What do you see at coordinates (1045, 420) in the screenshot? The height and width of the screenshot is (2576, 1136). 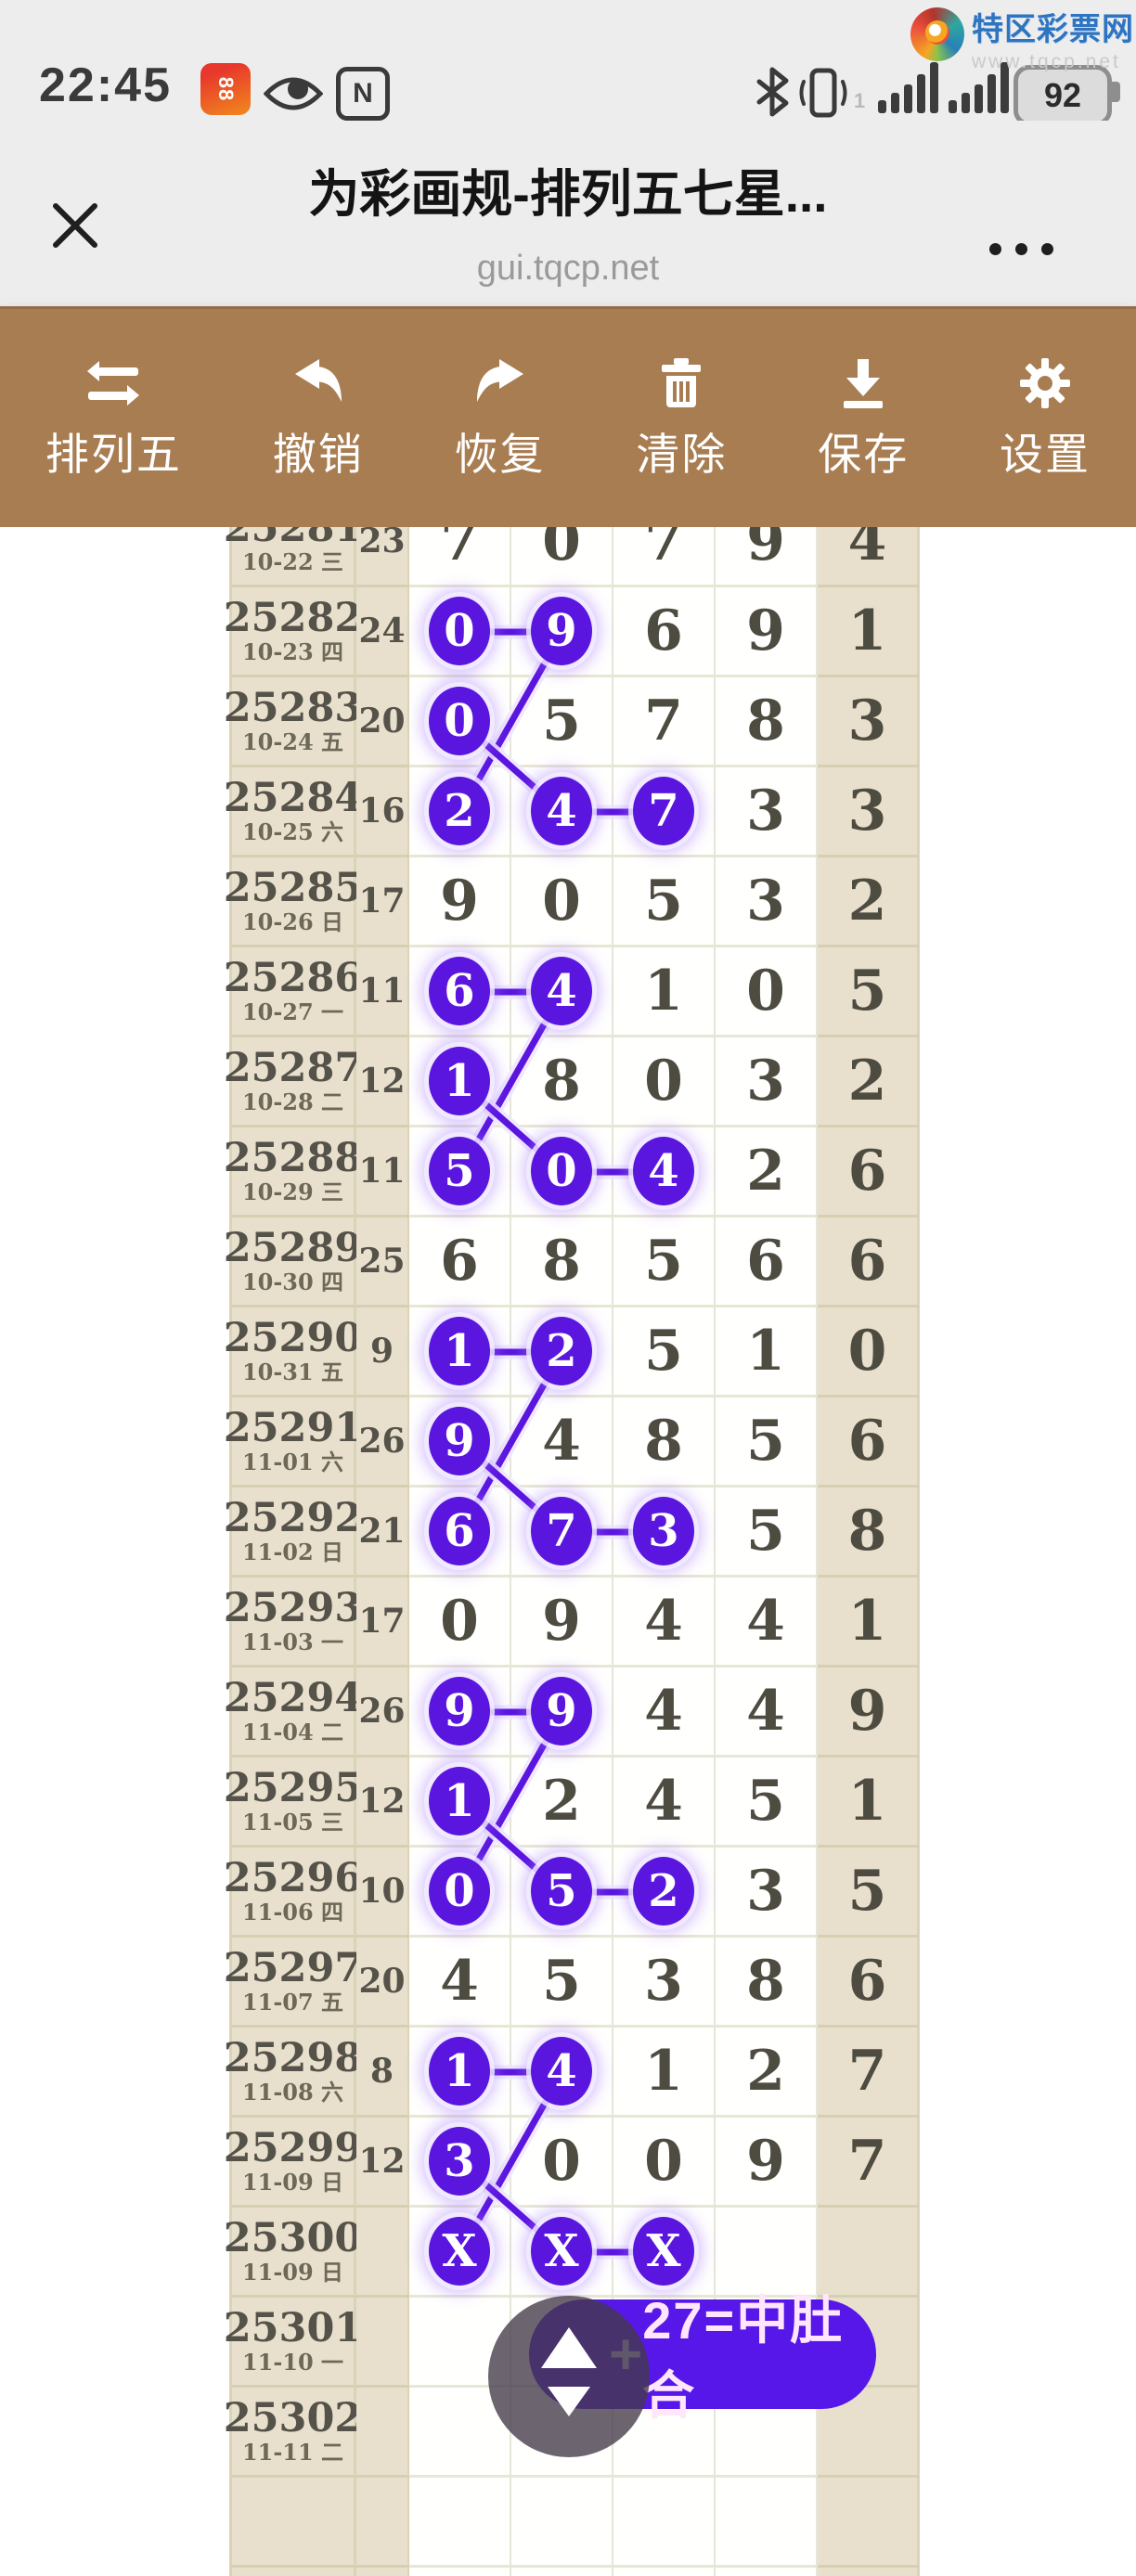 I see `settings-button: 设置` at bounding box center [1045, 420].